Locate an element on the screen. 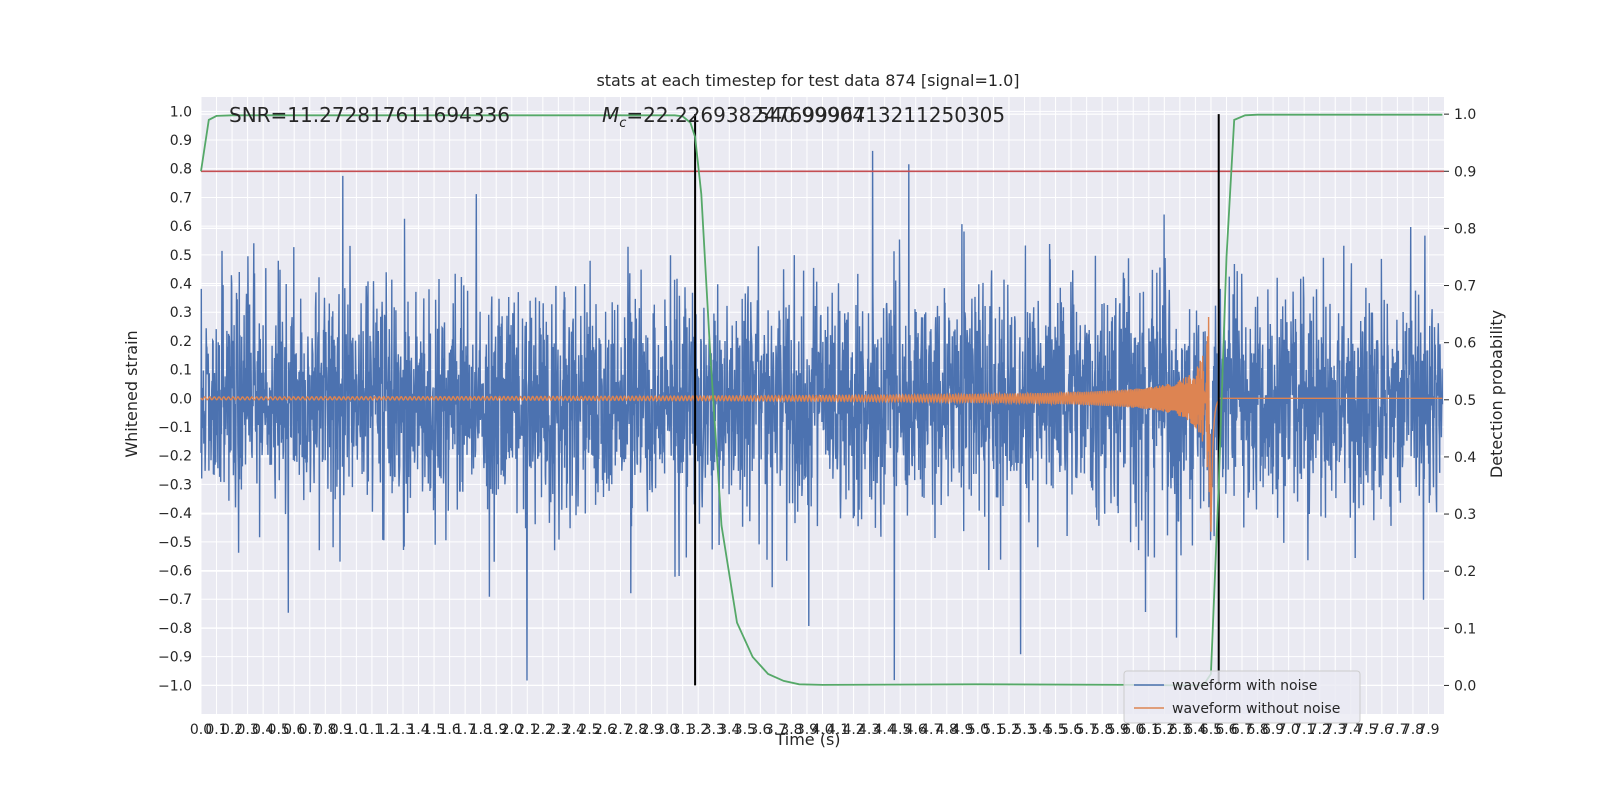  x-tick-label: 4.3 is located at coordinates (869, 730).